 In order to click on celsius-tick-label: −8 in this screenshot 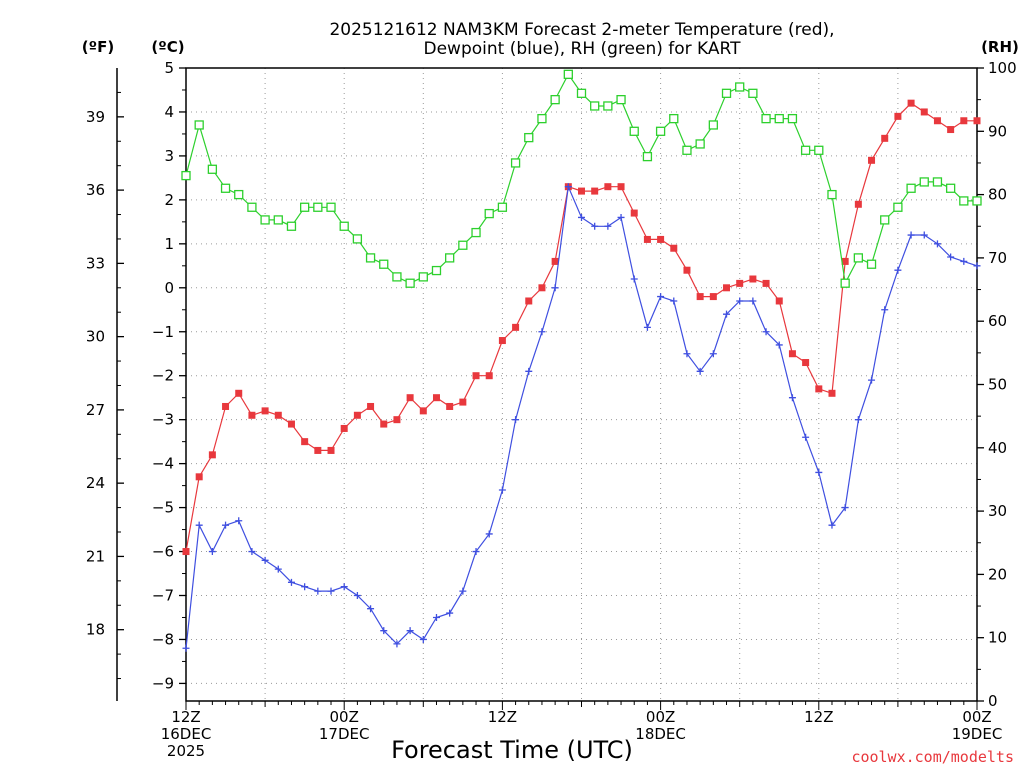, I will do `click(163, 639)`.